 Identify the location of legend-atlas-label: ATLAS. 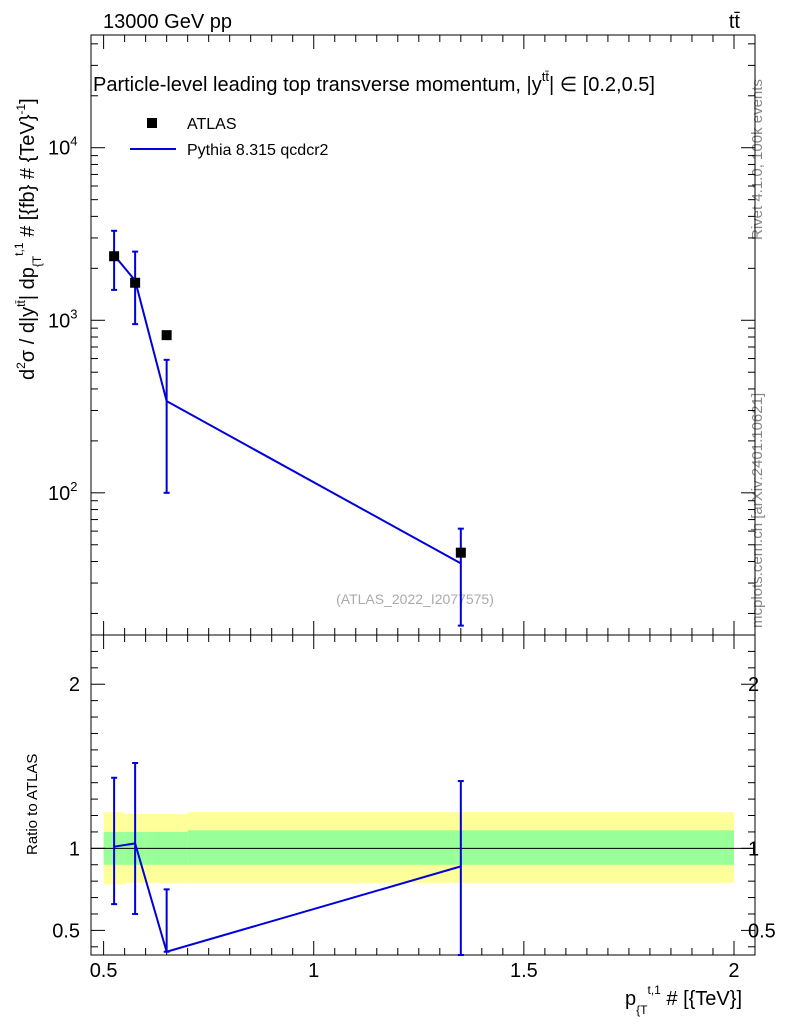
(212, 124).